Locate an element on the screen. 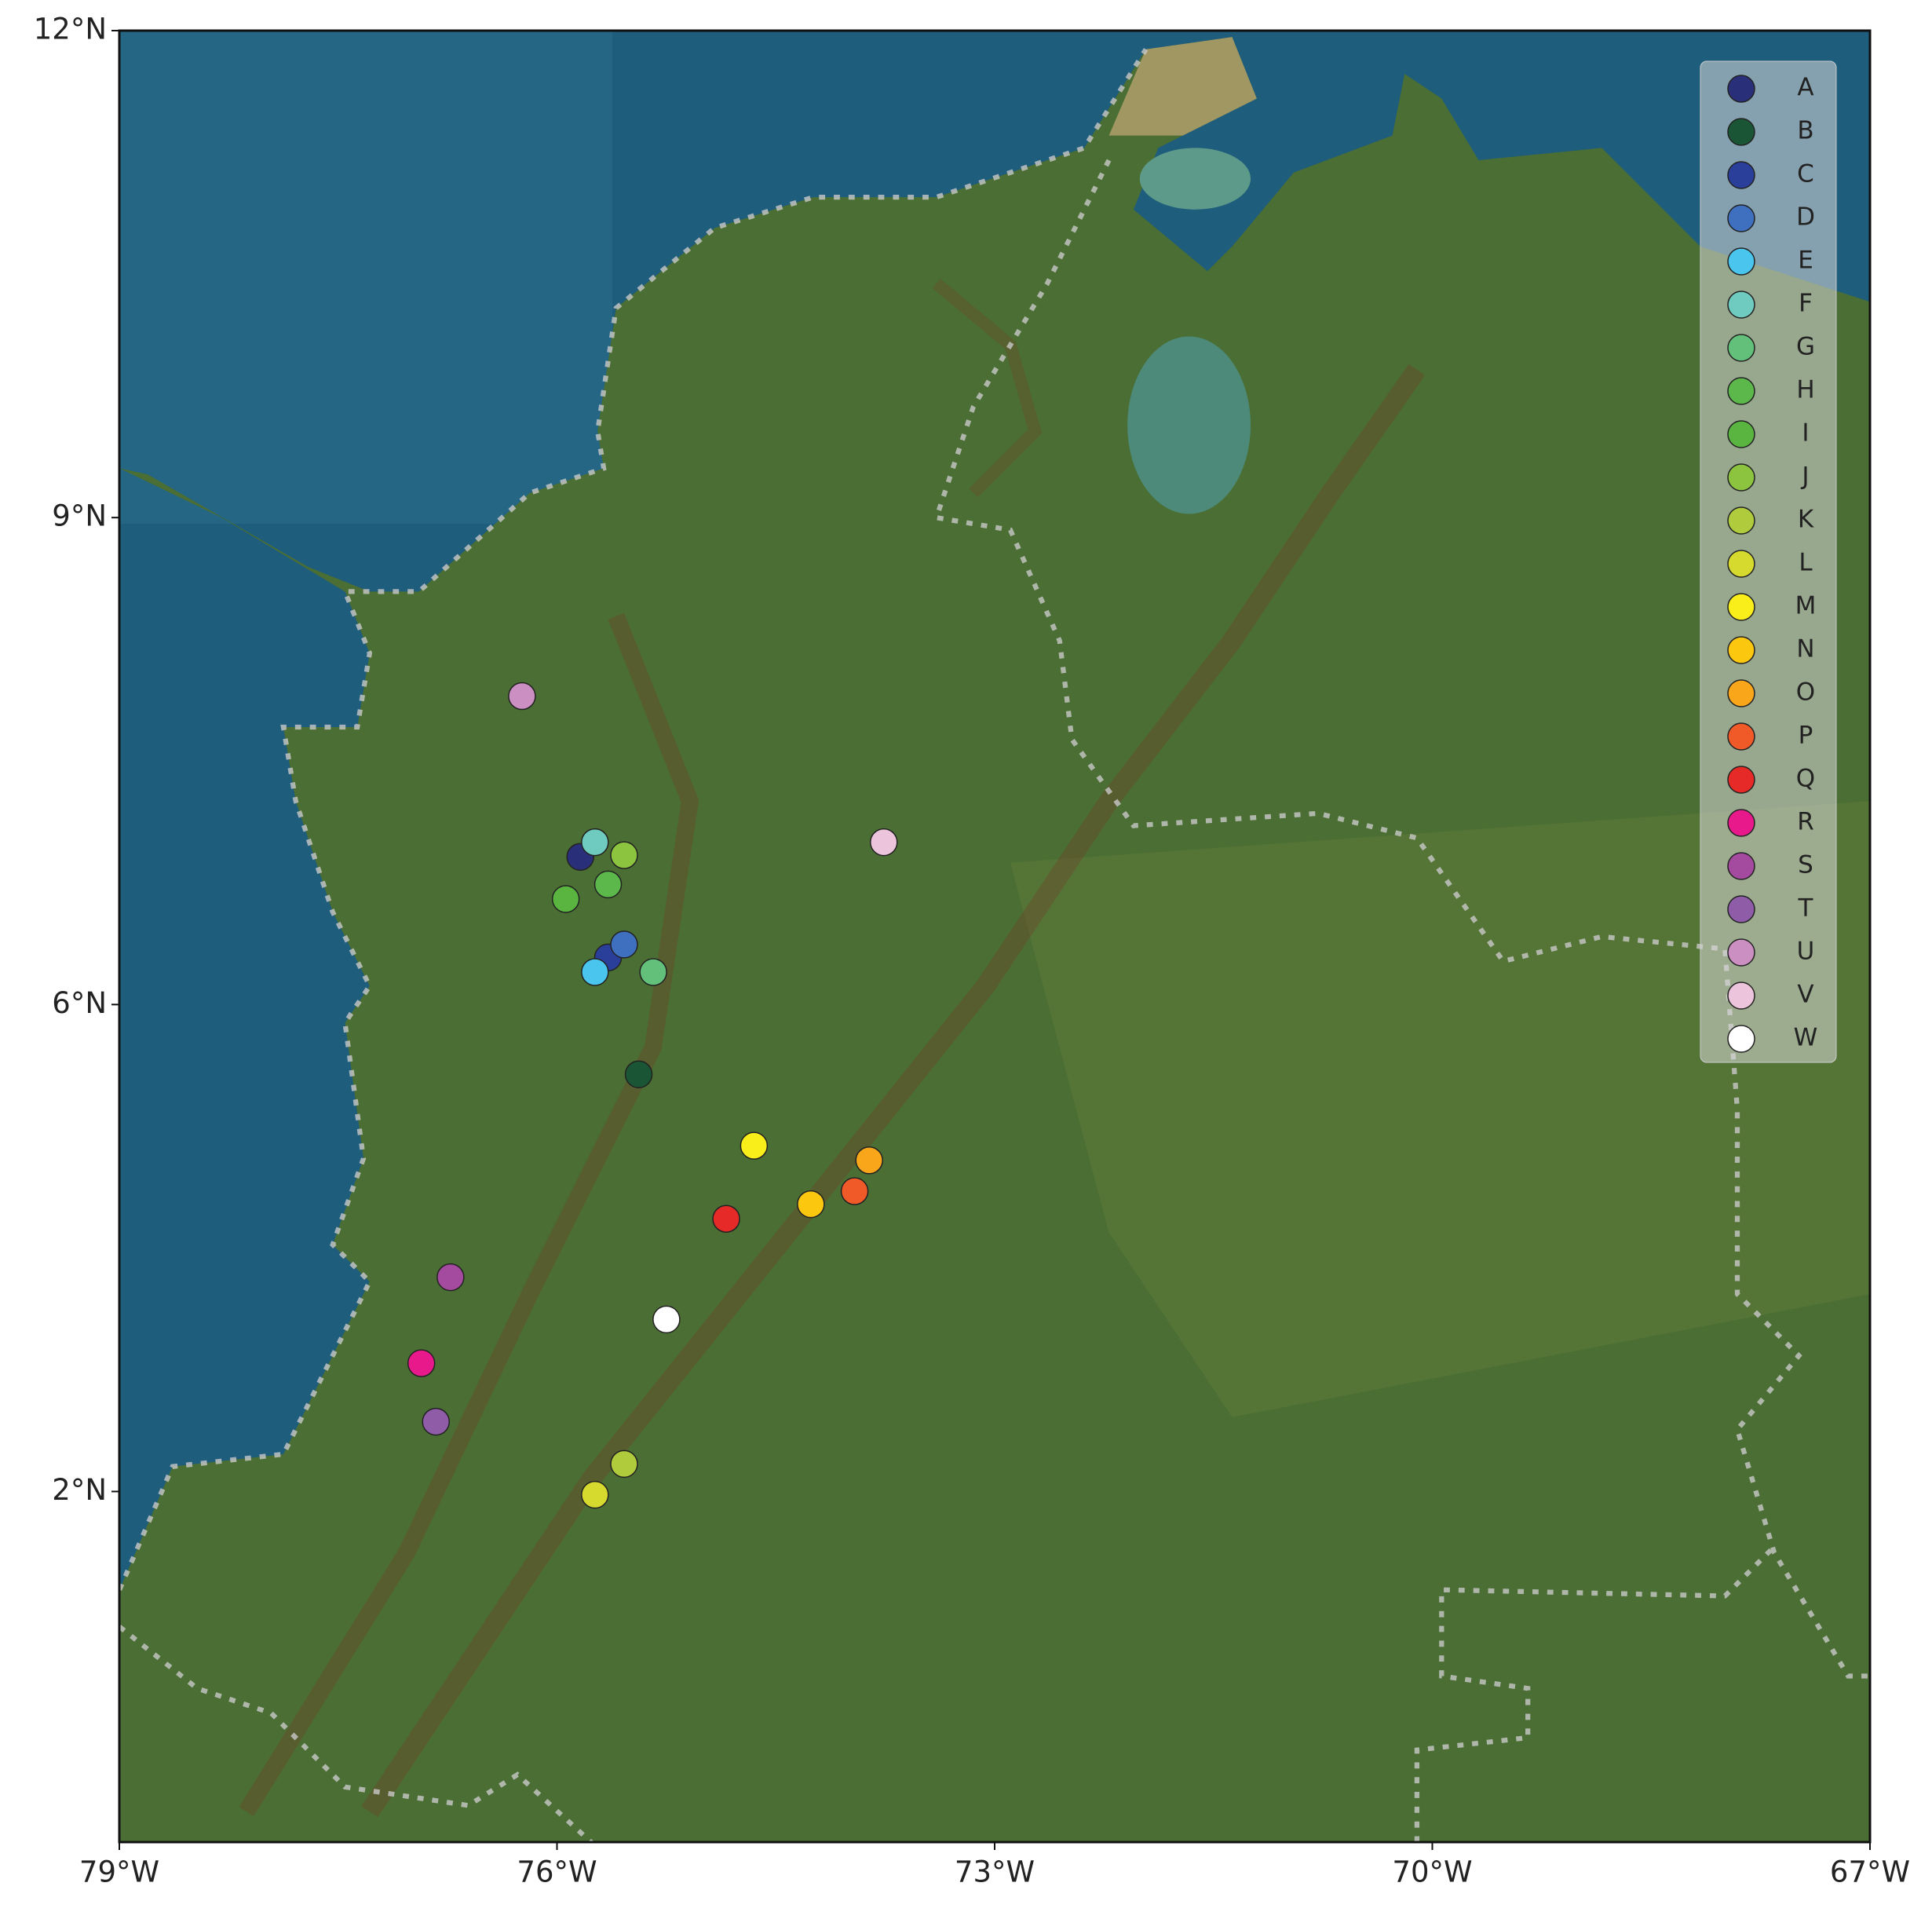 The image size is (1932, 1912). y-tick-label: 6°N is located at coordinates (79, 1003).